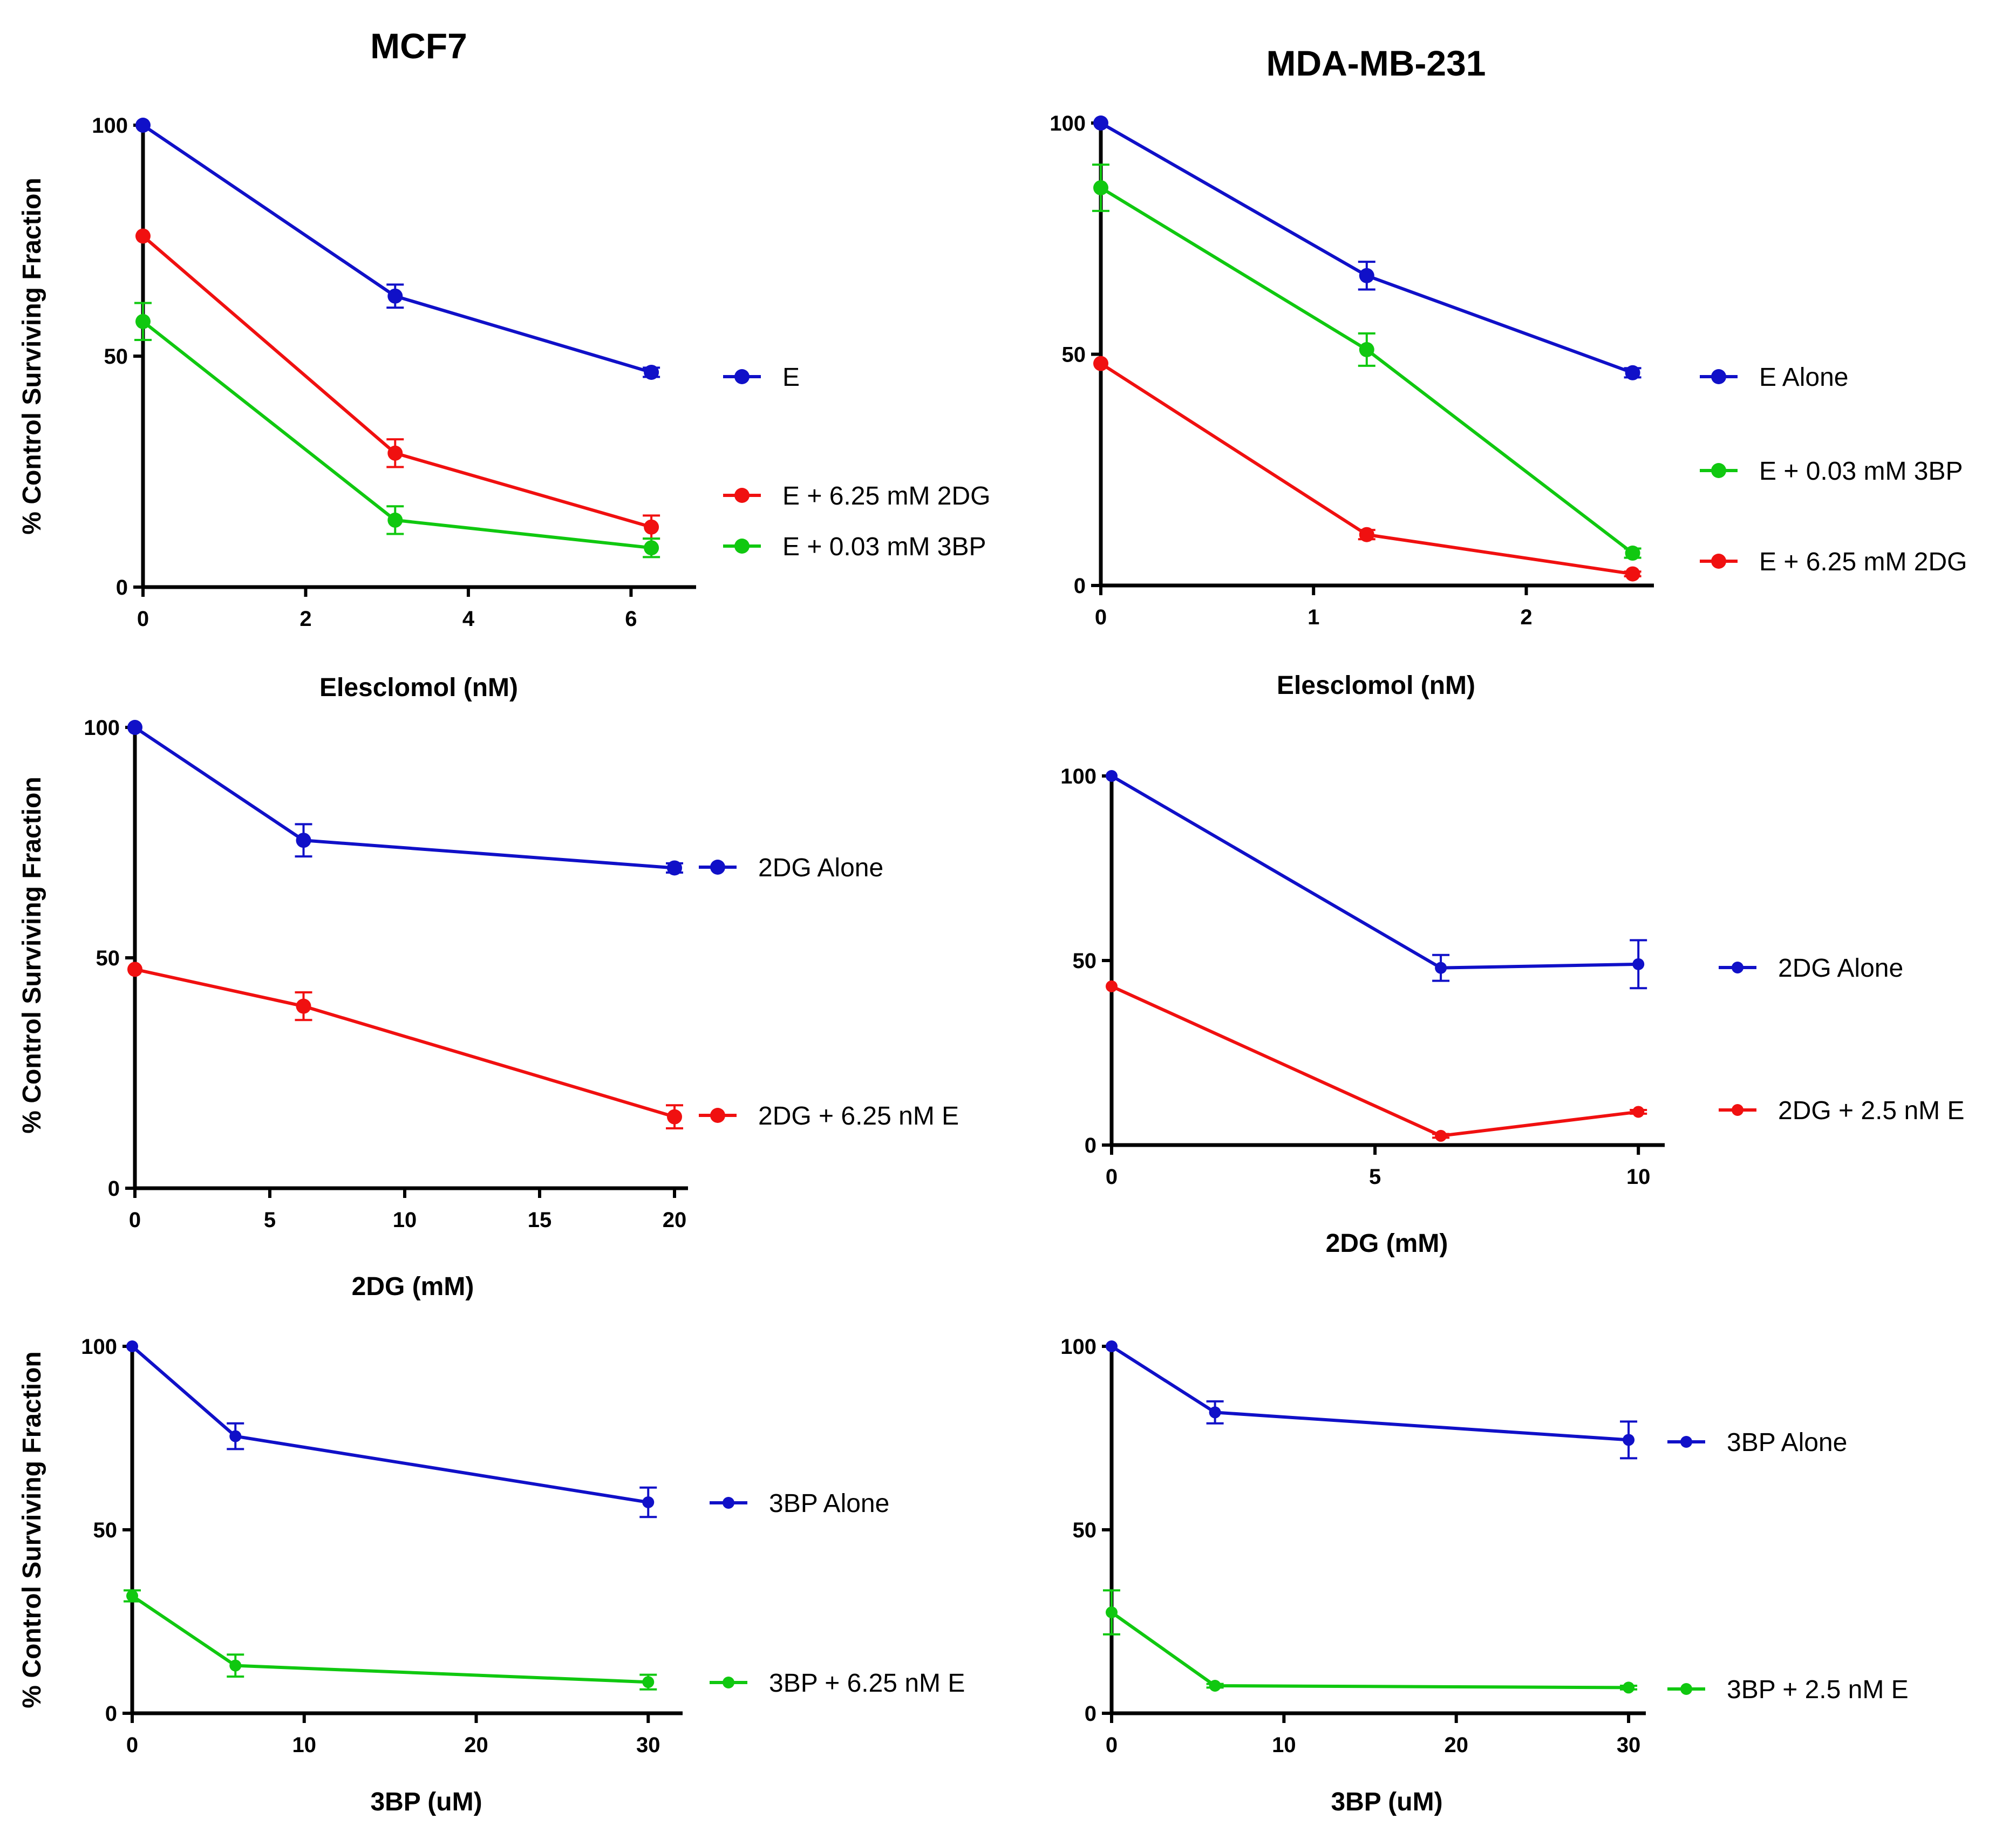 Image resolution: width=2016 pixels, height=1839 pixels. What do you see at coordinates (631, 619) in the screenshot?
I see `x-tick-label: 6` at bounding box center [631, 619].